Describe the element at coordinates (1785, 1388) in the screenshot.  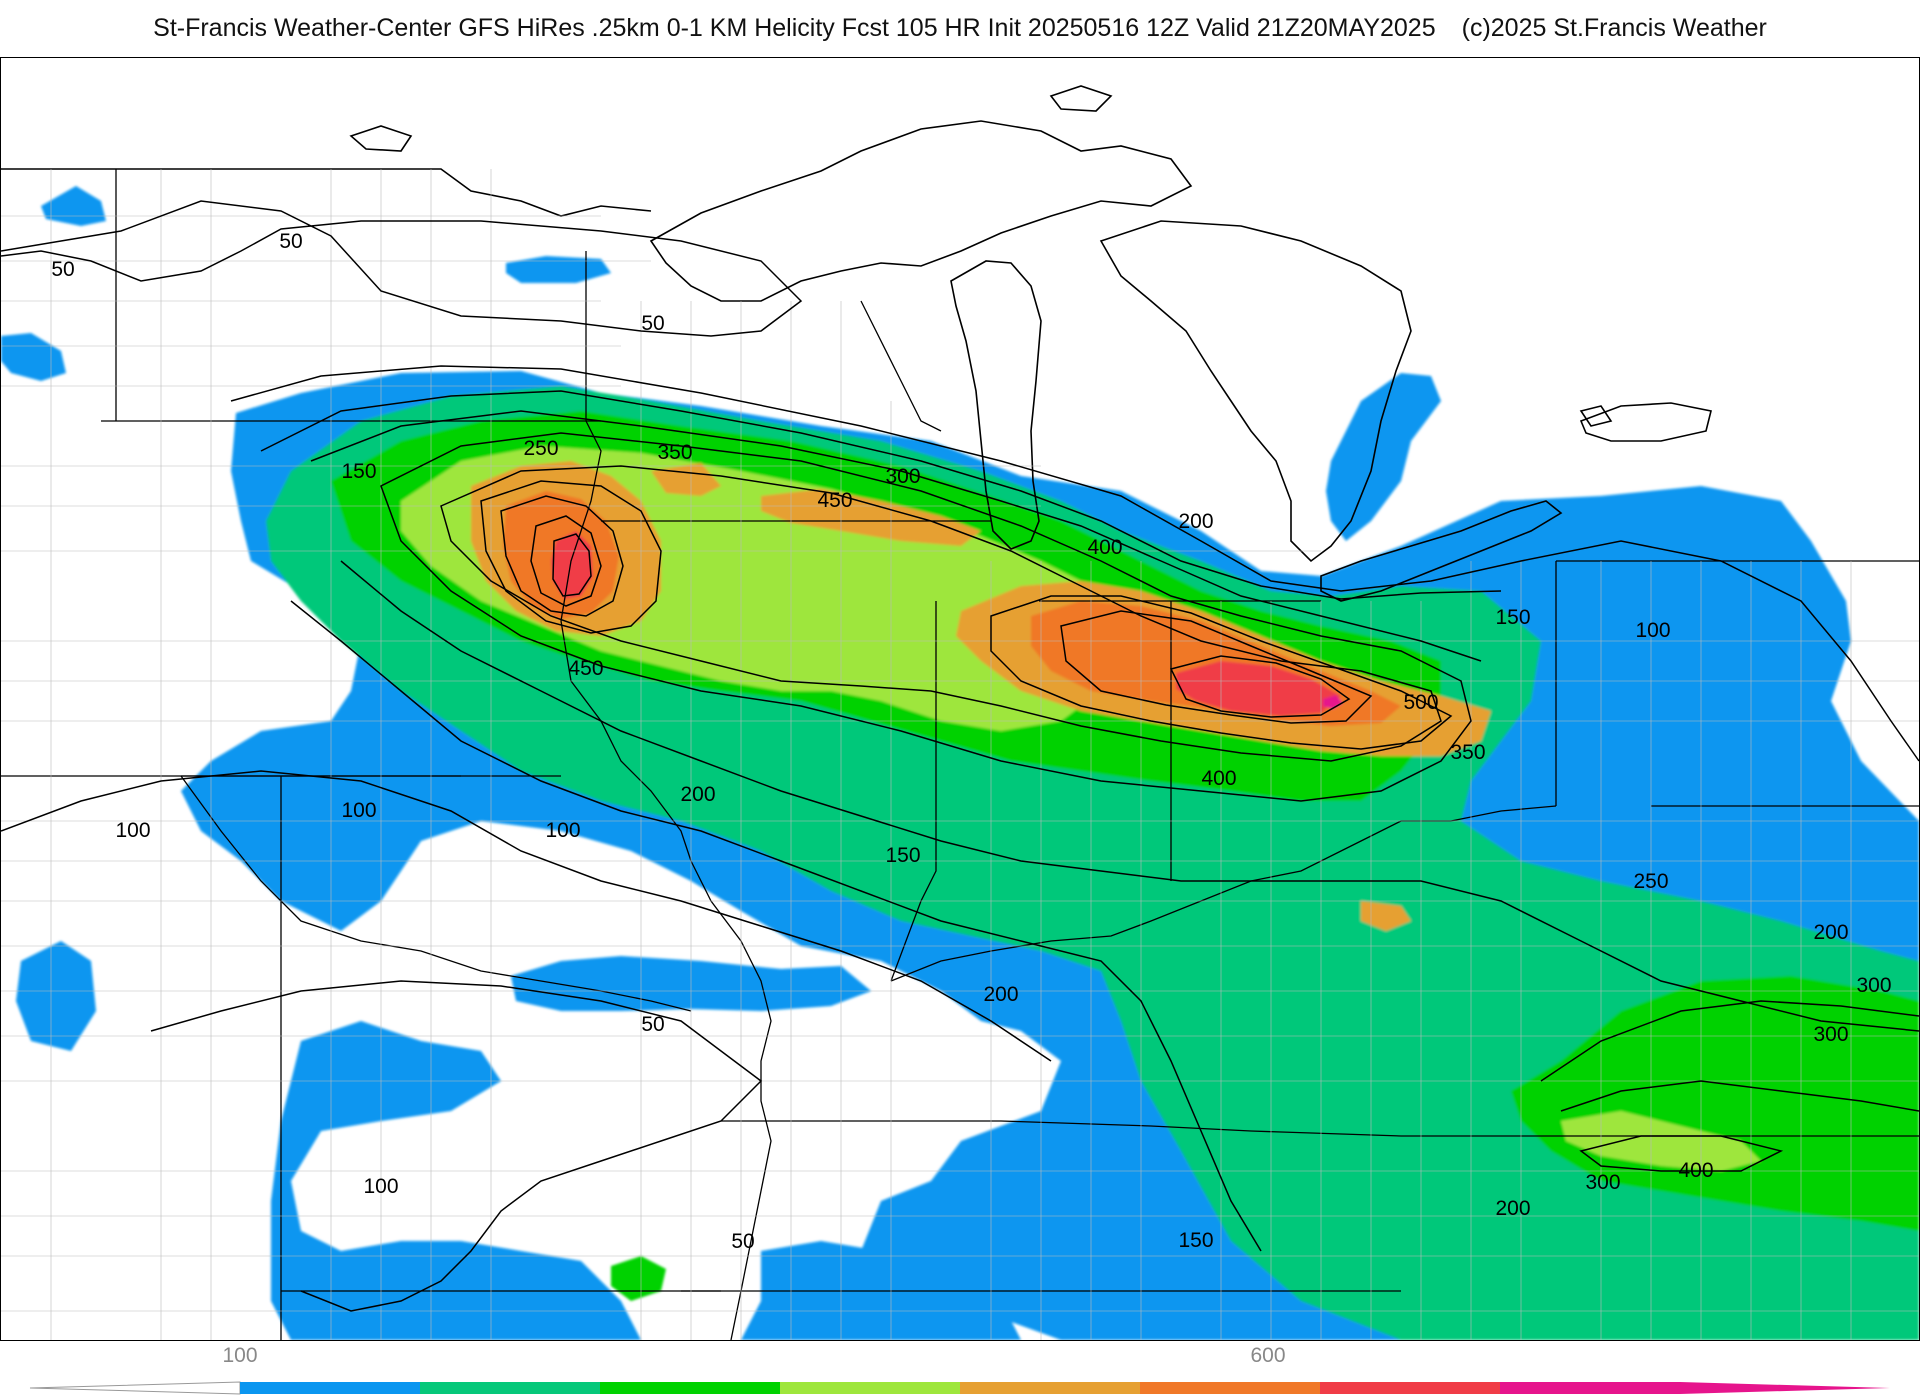
I see `colorbar-high-arrow` at that location.